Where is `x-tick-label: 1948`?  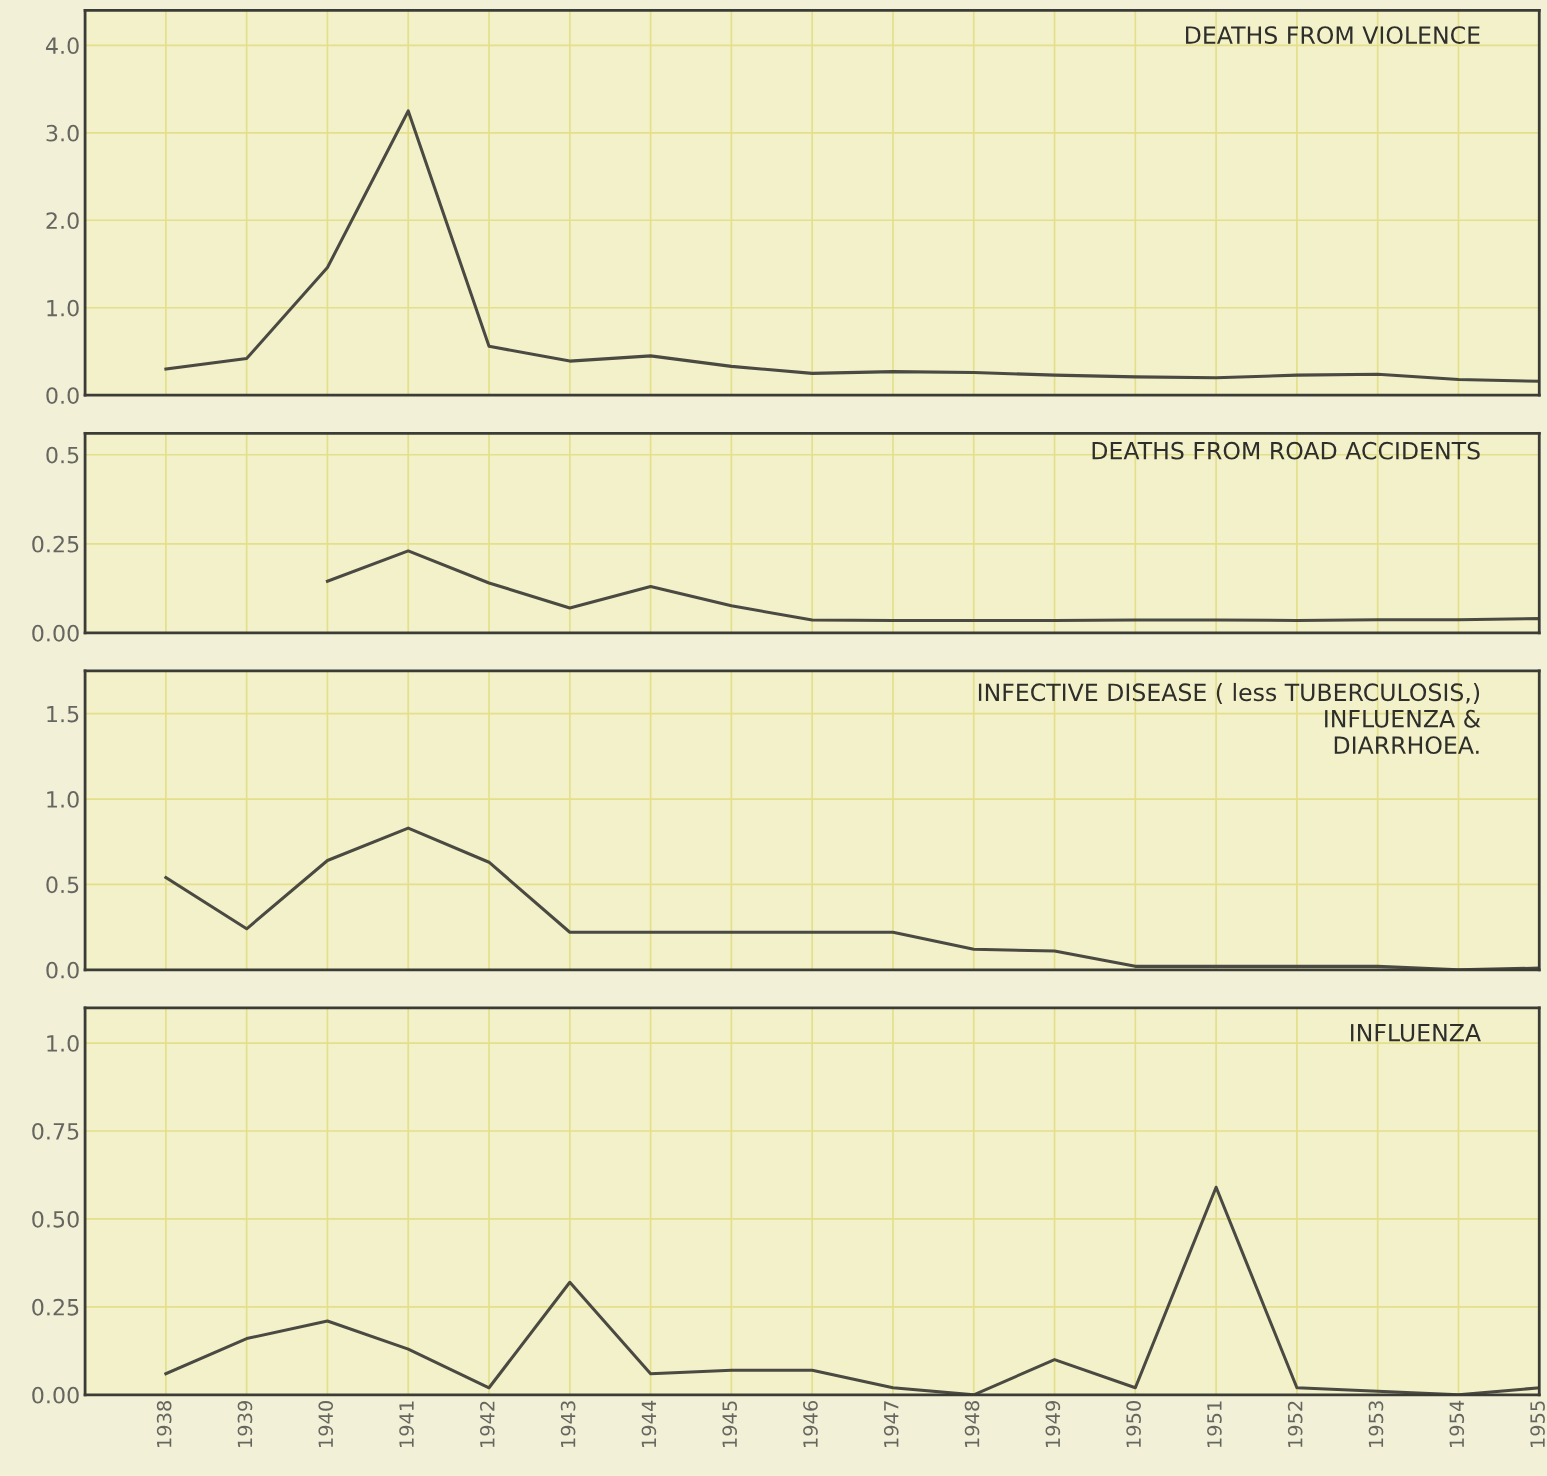 x-tick-label: 1948 is located at coordinates (972, 1424).